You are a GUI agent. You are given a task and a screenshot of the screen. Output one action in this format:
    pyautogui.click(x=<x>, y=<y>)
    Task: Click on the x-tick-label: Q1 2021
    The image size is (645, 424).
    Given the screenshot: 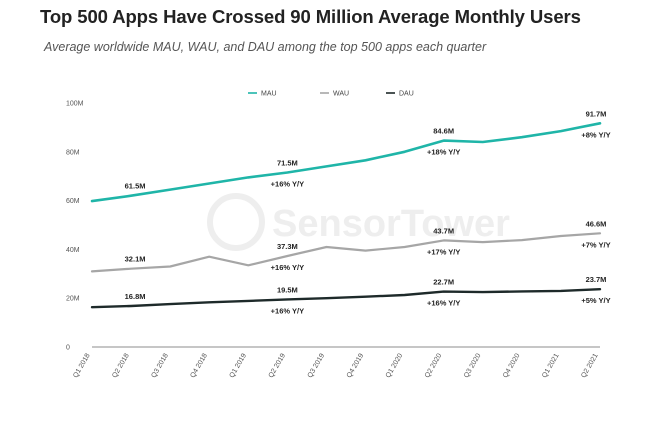 What is the action you would take?
    pyautogui.click(x=551, y=365)
    